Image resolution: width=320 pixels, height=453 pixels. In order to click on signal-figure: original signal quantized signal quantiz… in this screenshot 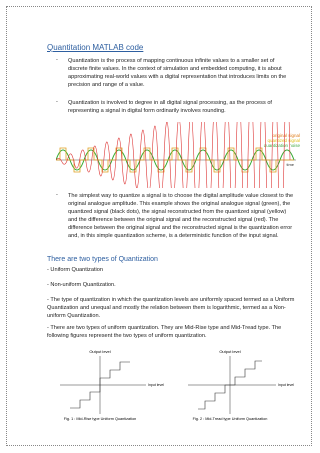, I will do `click(178, 155)`.